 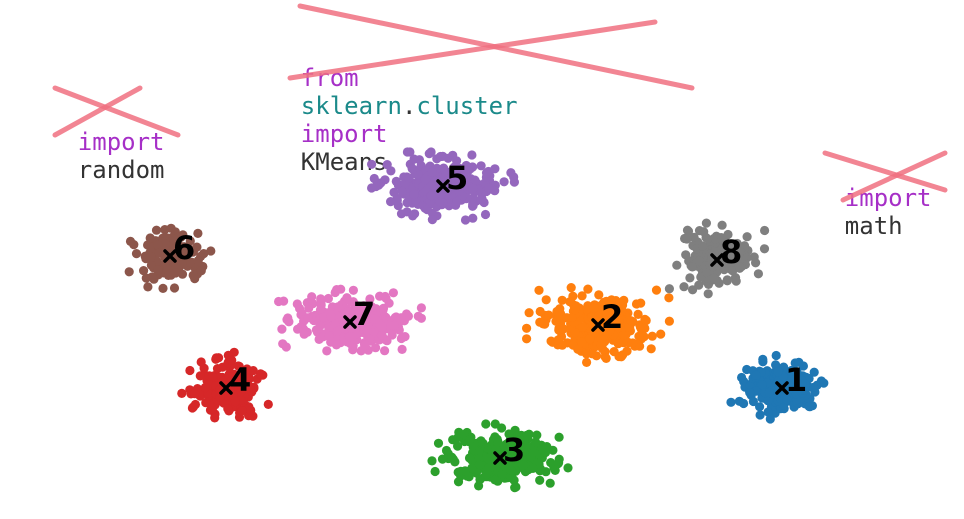 What do you see at coordinates (443, 186) in the screenshot?
I see `cluster-5-points` at bounding box center [443, 186].